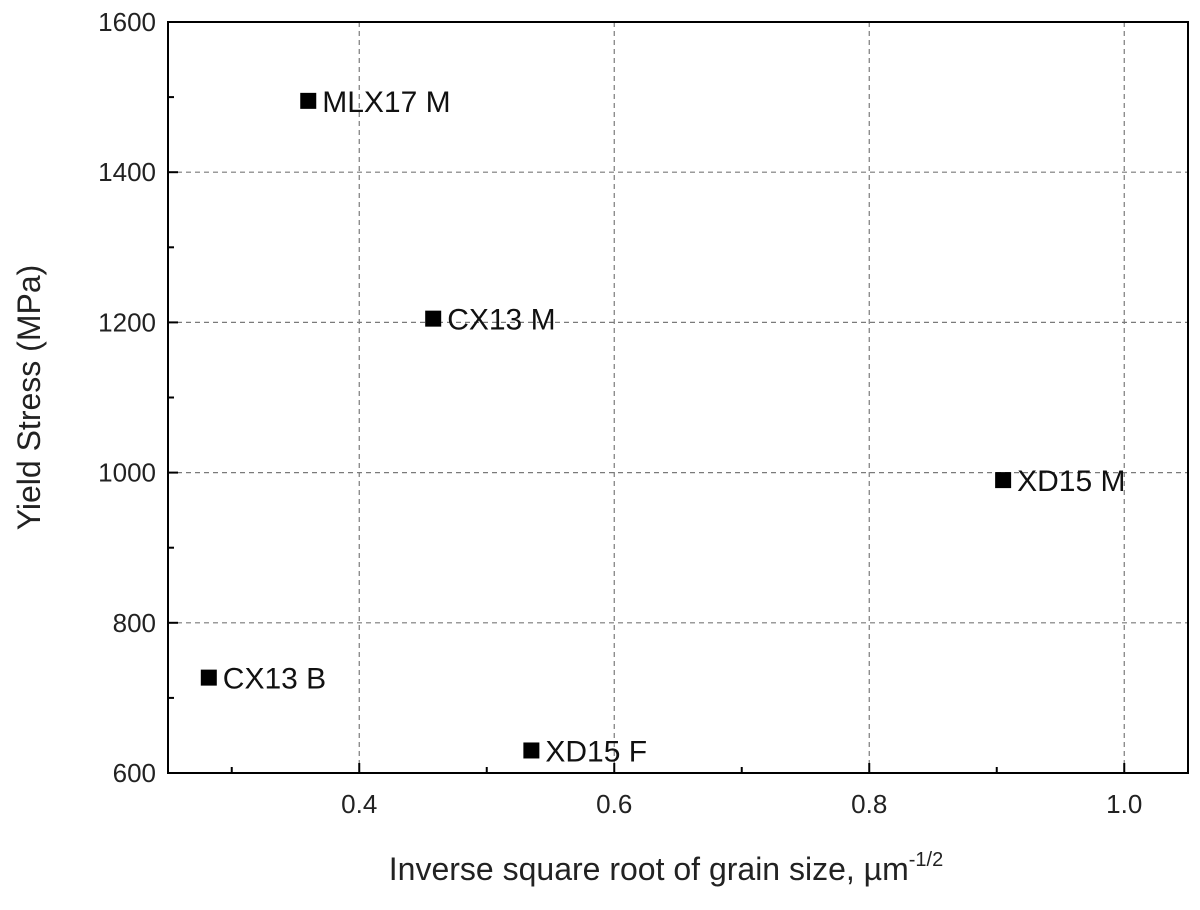  I want to click on data-point-label: CX13 M, so click(501, 320).